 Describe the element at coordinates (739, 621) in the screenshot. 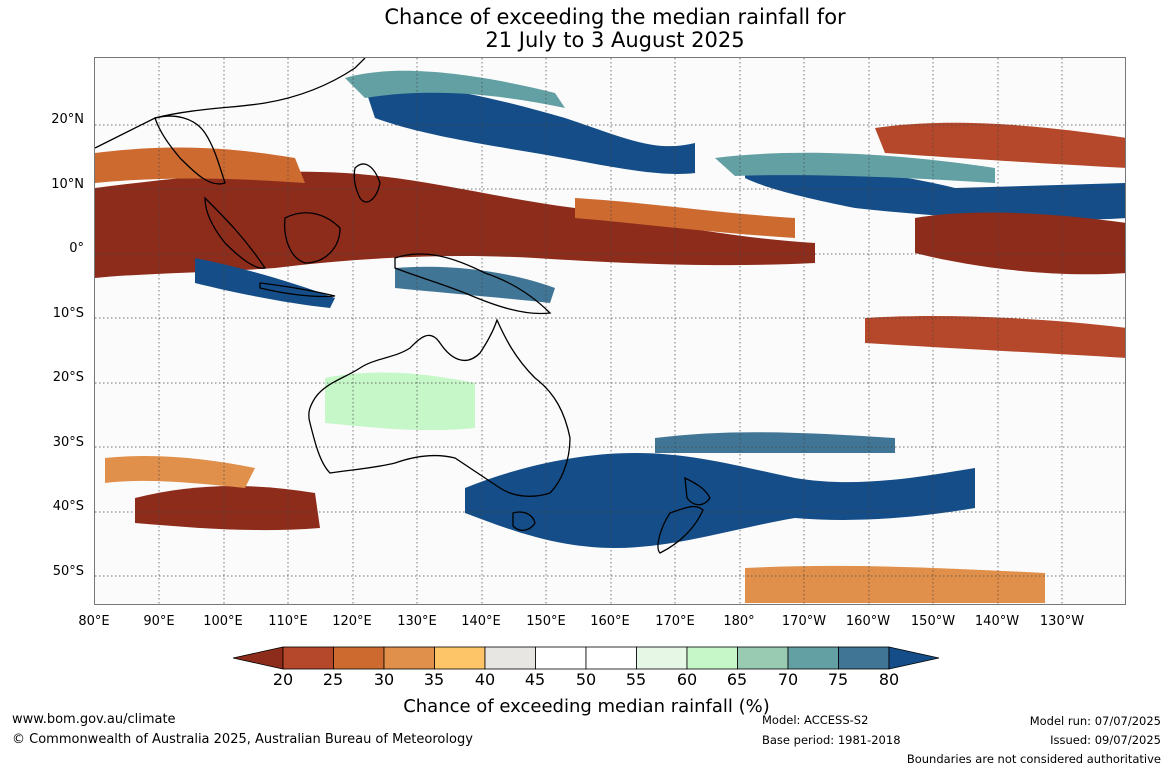

I see `lon-label-180: 180°` at that location.